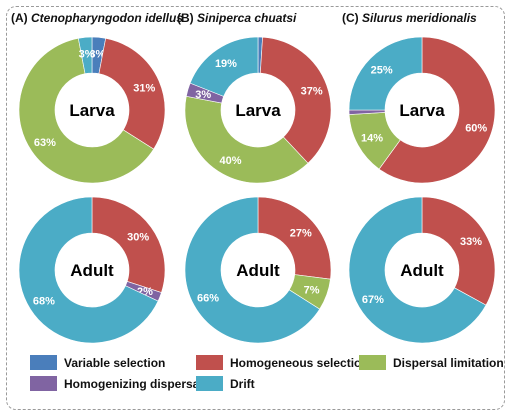 Image resolution: width=511 pixels, height=416 pixels. I want to click on slice-label-drift: 68%, so click(44, 302).